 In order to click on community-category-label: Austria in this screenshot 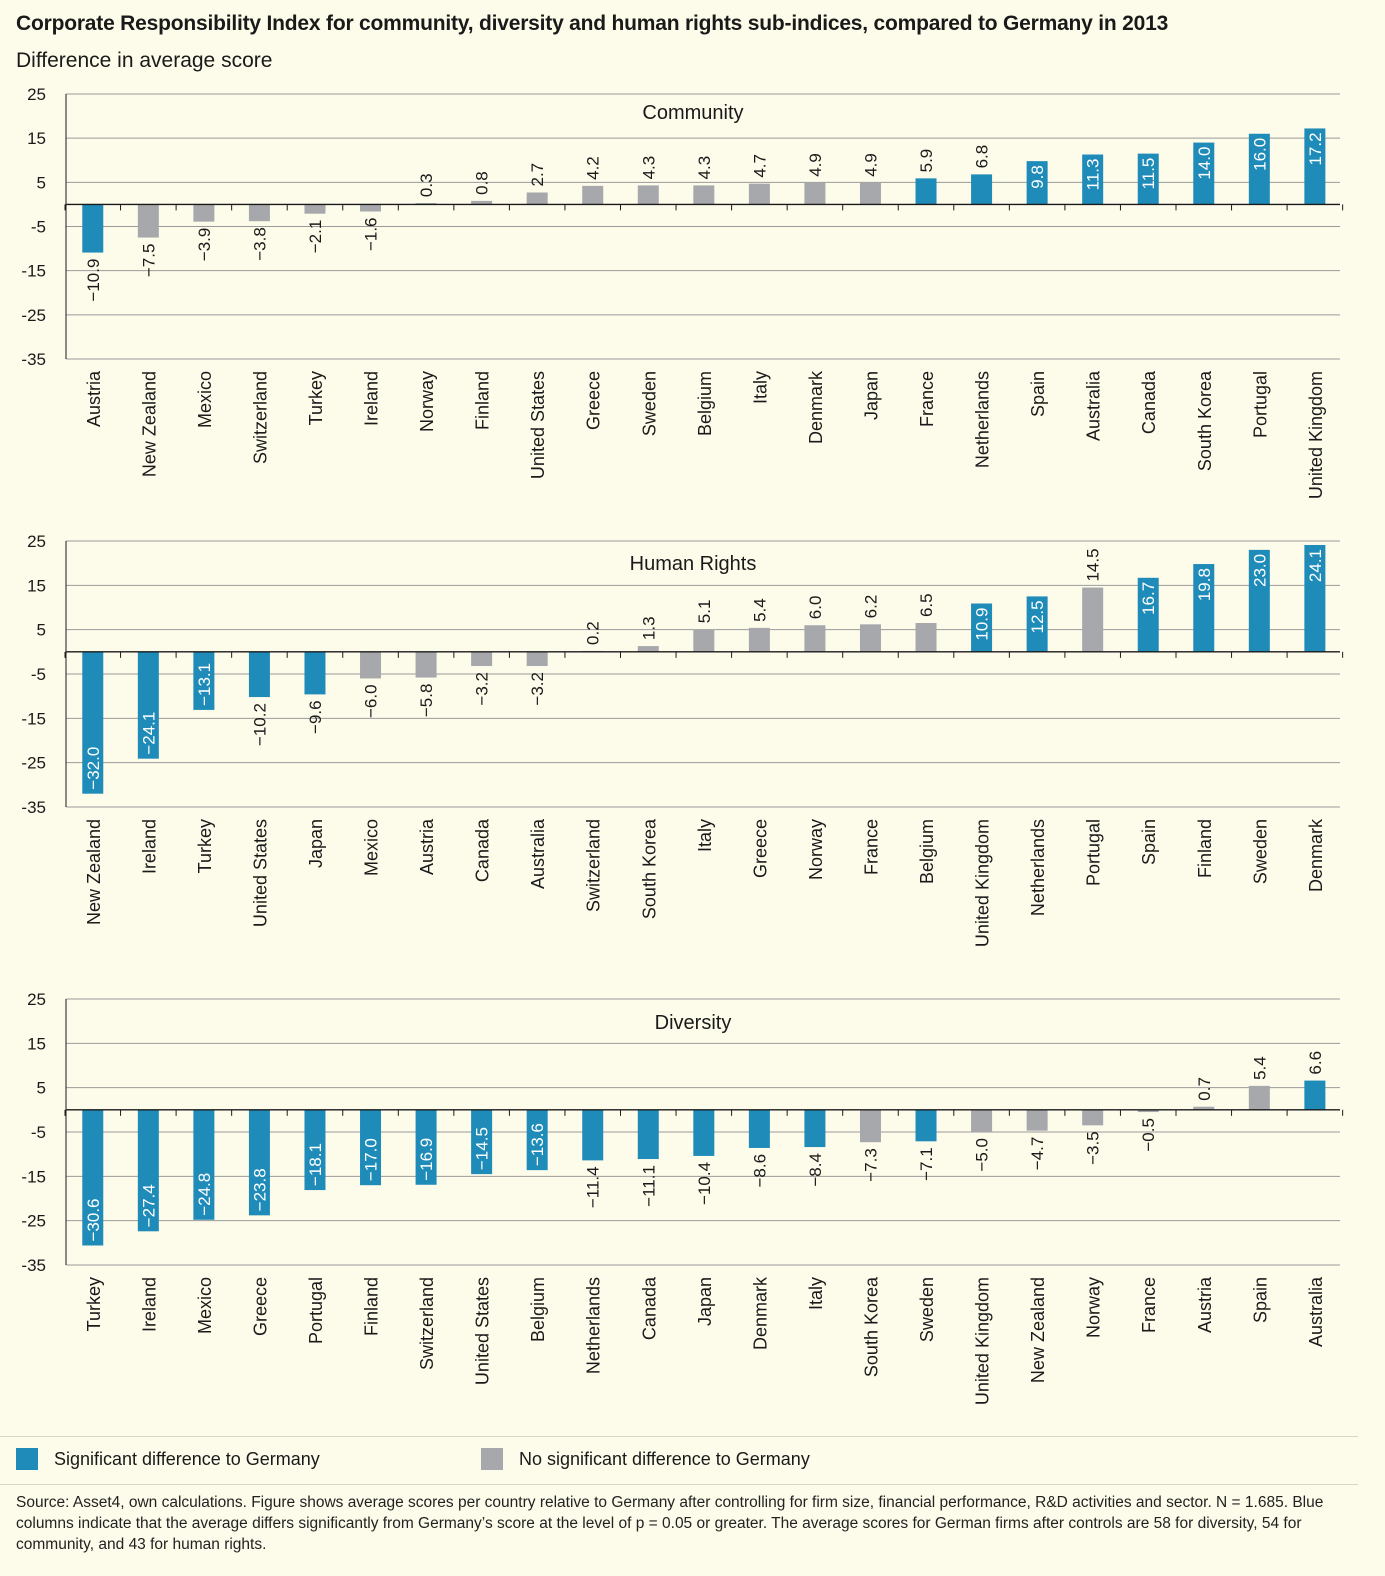, I will do `click(94, 398)`.